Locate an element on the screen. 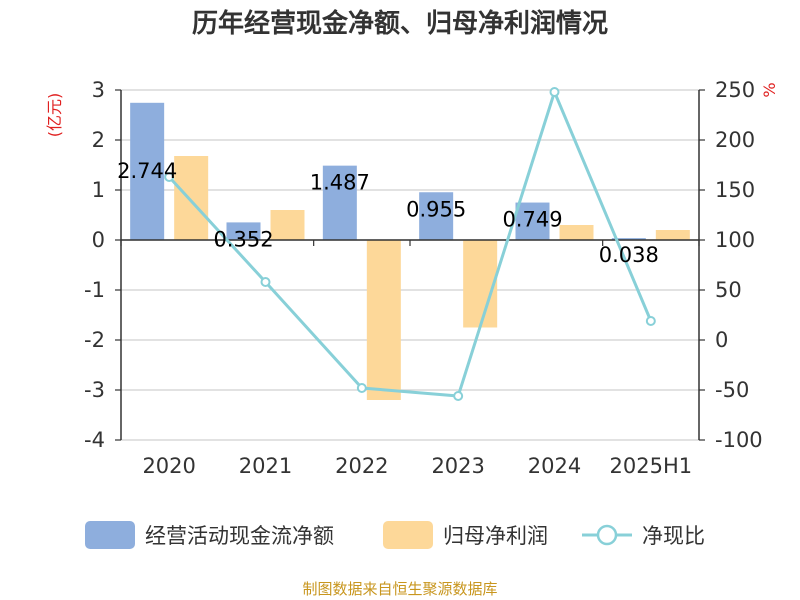  legend-item-ratio: 净现比 is located at coordinates (643, 536).